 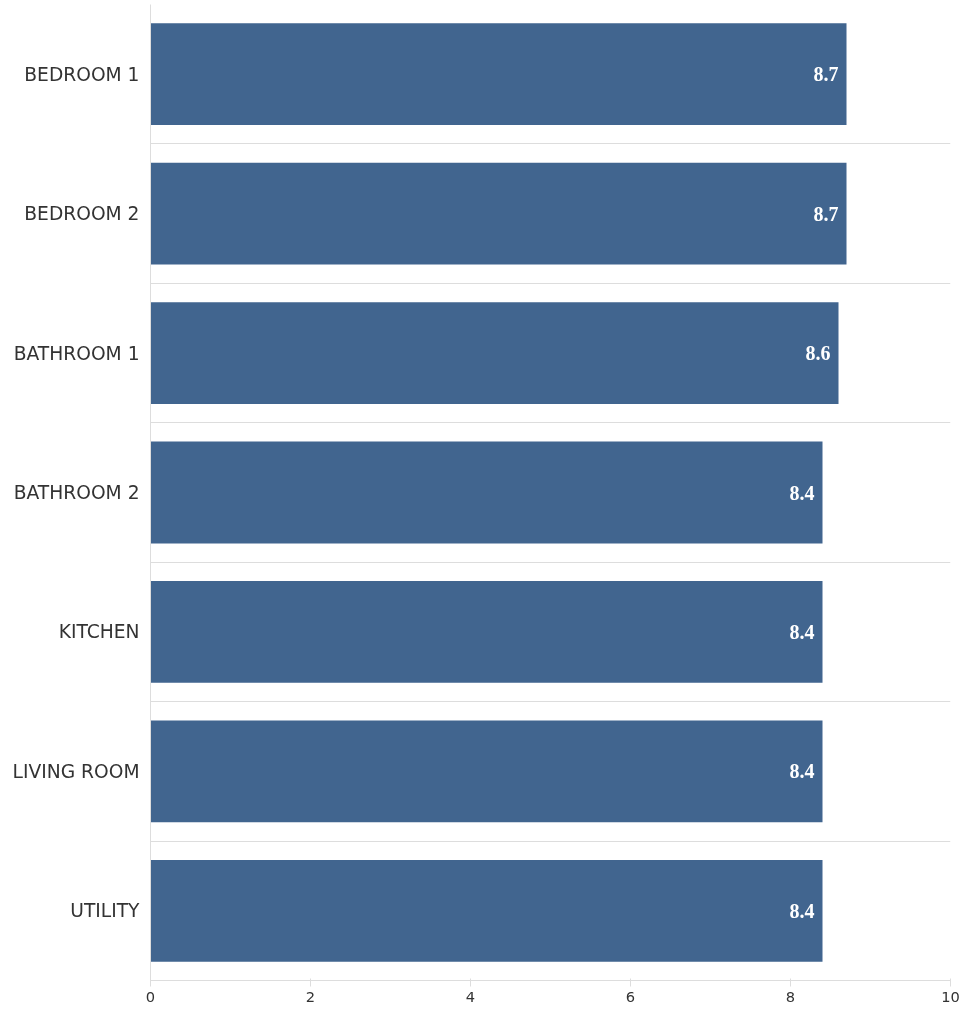 I want to click on x-tick-label: 6, so click(x=630, y=996).